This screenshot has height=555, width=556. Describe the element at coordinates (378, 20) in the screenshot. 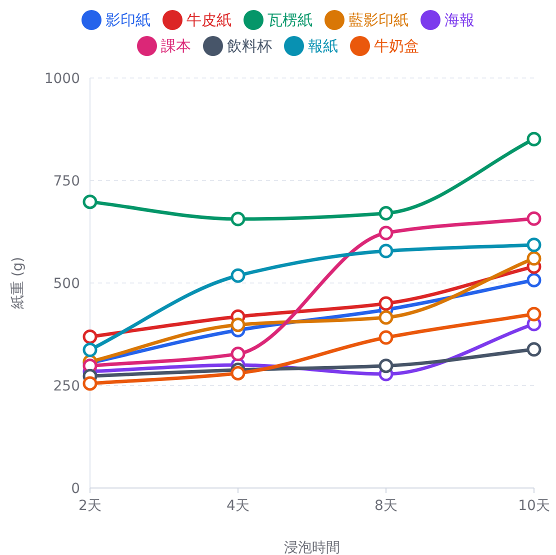

I see `legend-label: 藍影印紙` at that location.